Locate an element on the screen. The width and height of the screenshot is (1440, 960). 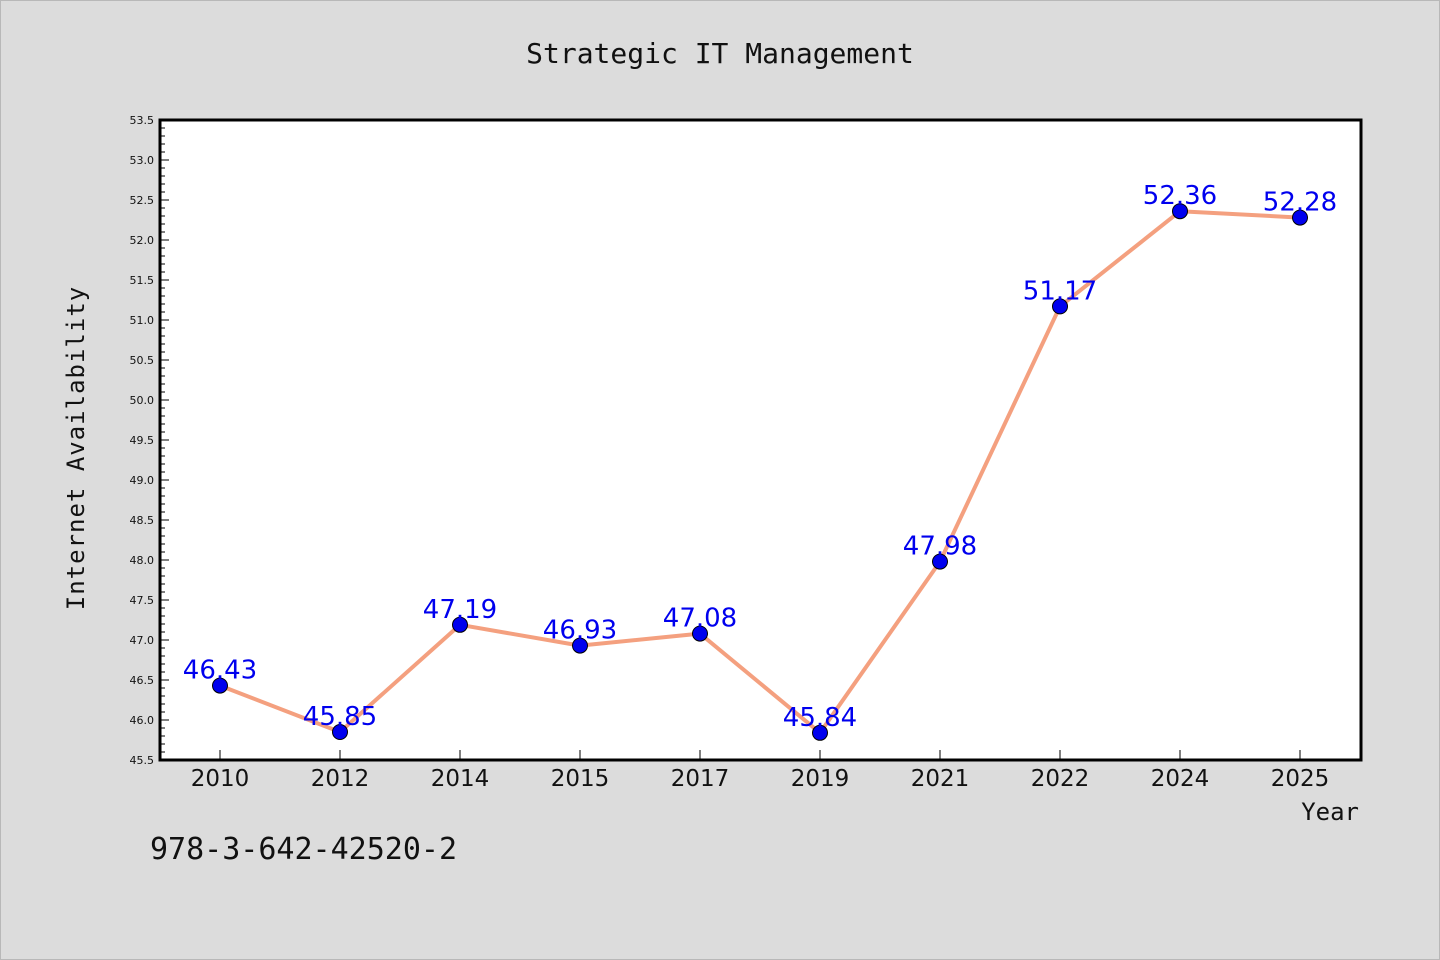
x-tick-label: 2017 is located at coordinates (700, 779).